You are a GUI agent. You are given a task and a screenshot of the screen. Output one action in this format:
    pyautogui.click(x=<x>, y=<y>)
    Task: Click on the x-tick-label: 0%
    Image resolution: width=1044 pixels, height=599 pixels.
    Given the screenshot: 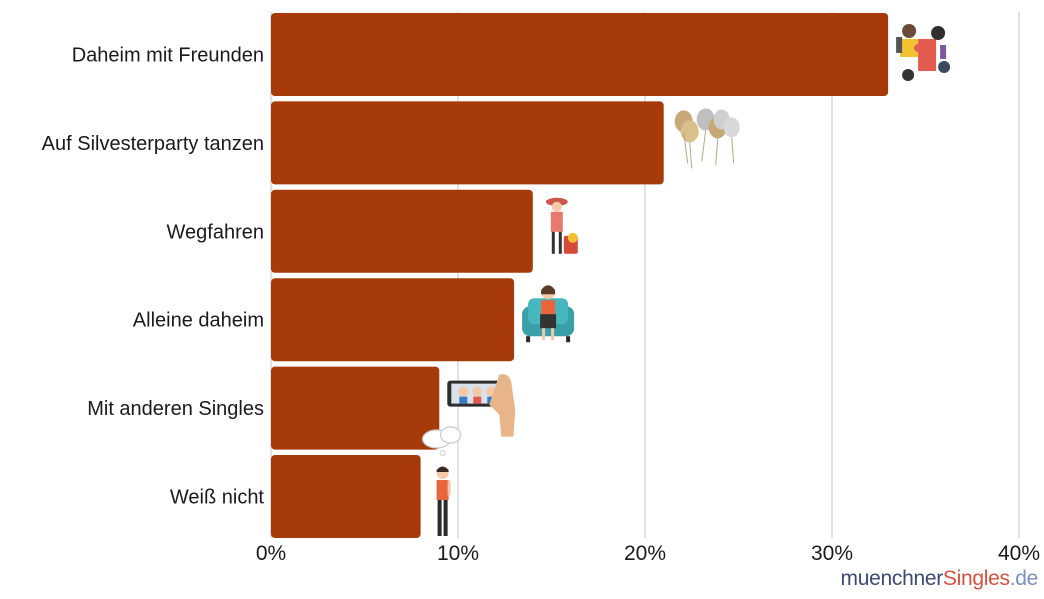 What is the action you would take?
    pyautogui.click(x=271, y=553)
    